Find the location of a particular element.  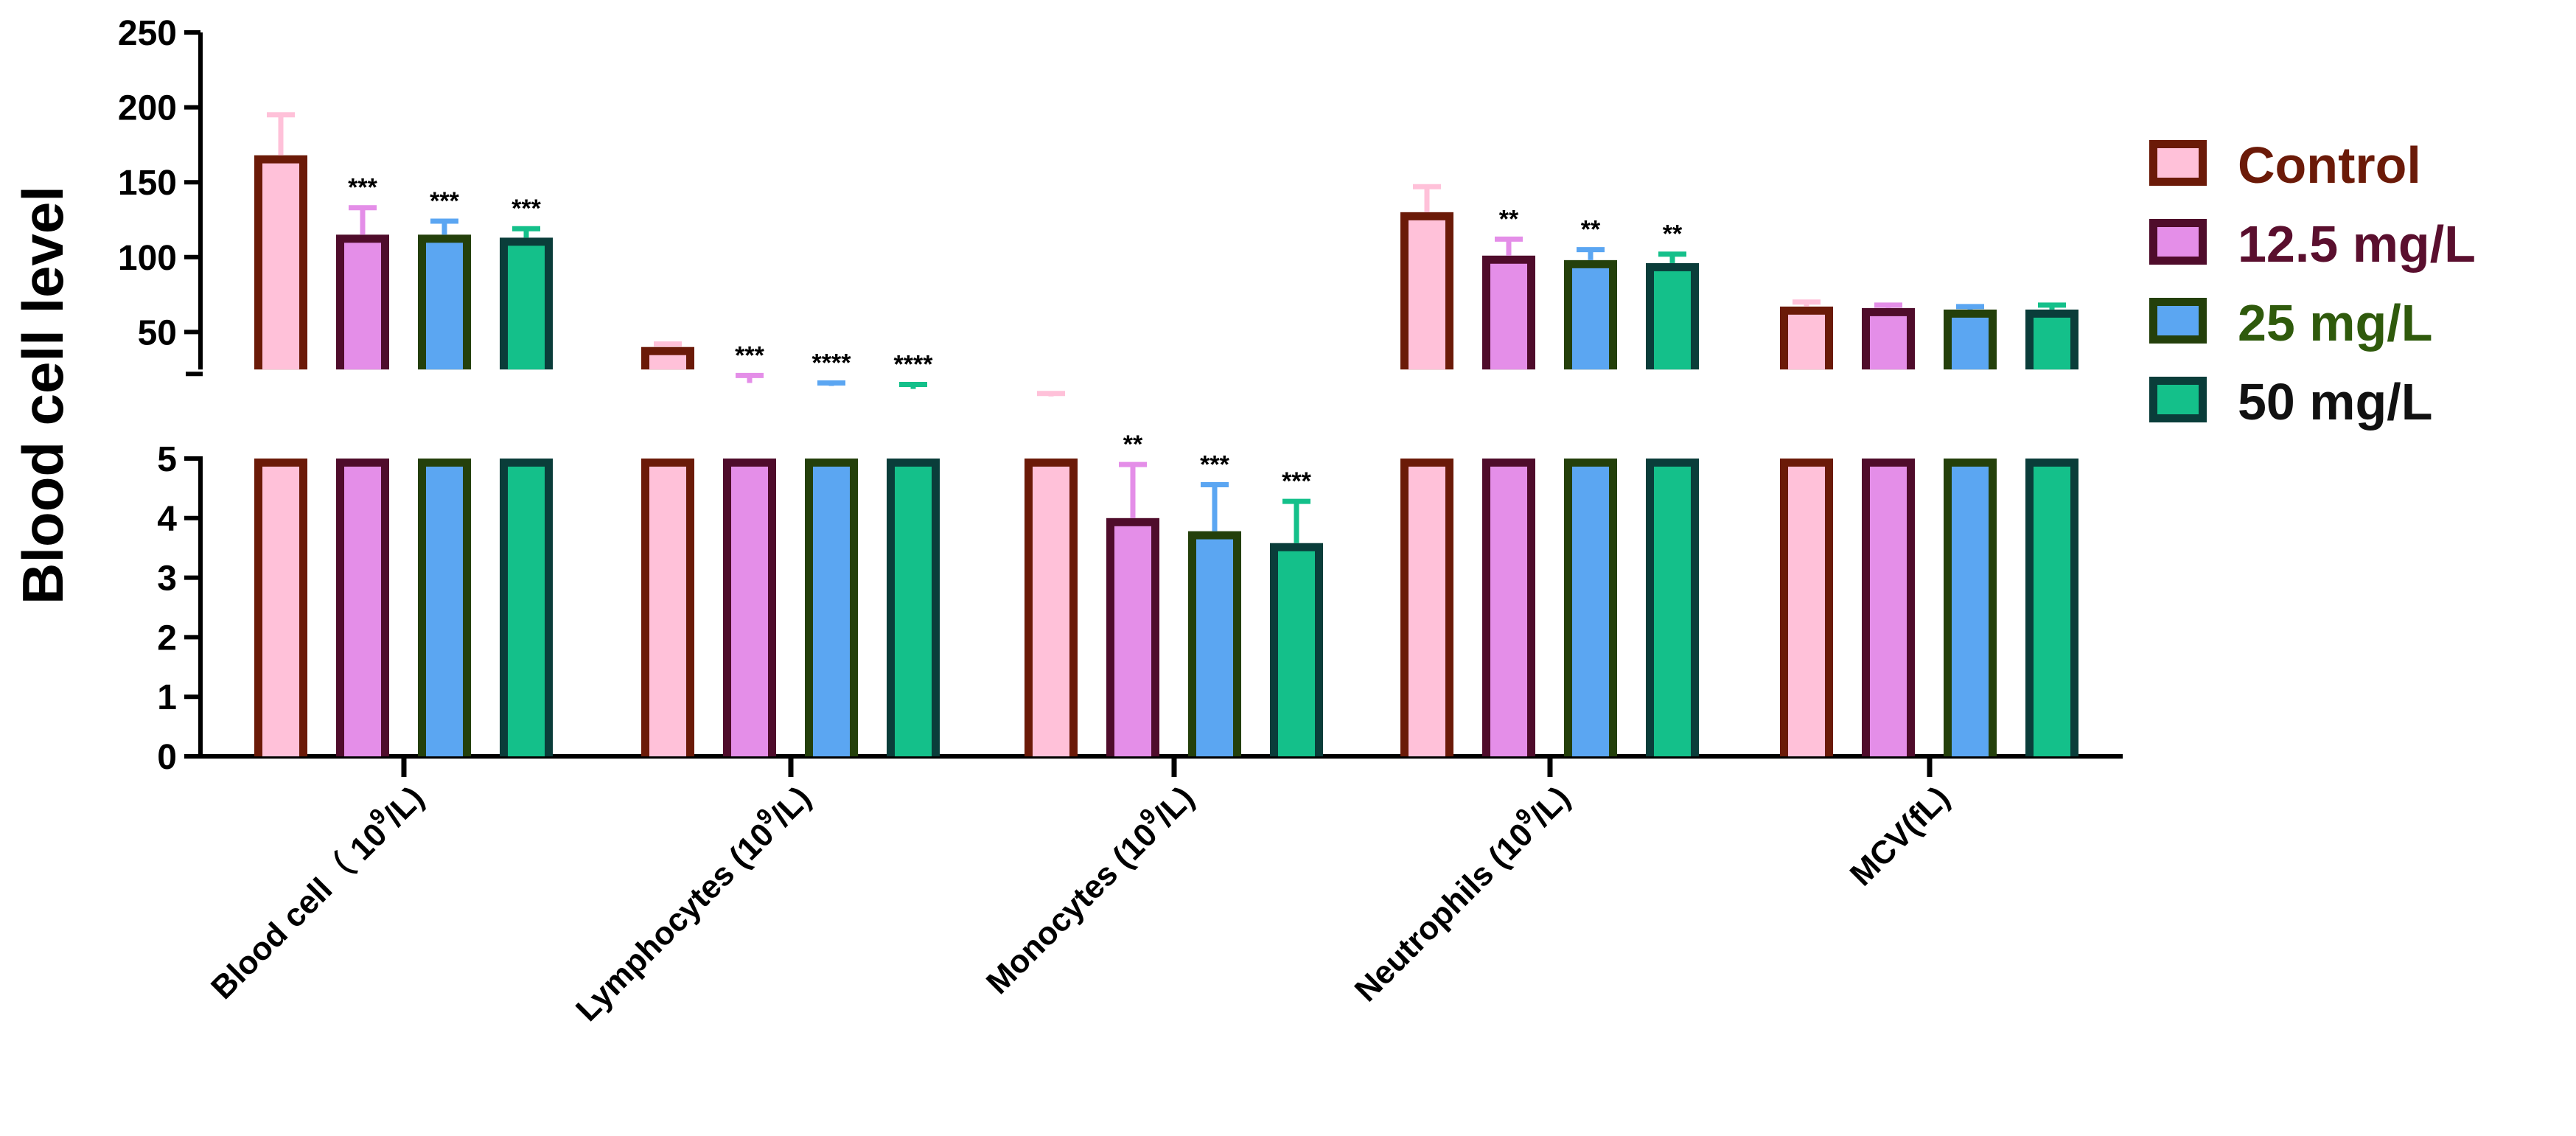

x-tick-label-main: Blood cell（ 10 is located at coordinates (299, 911).